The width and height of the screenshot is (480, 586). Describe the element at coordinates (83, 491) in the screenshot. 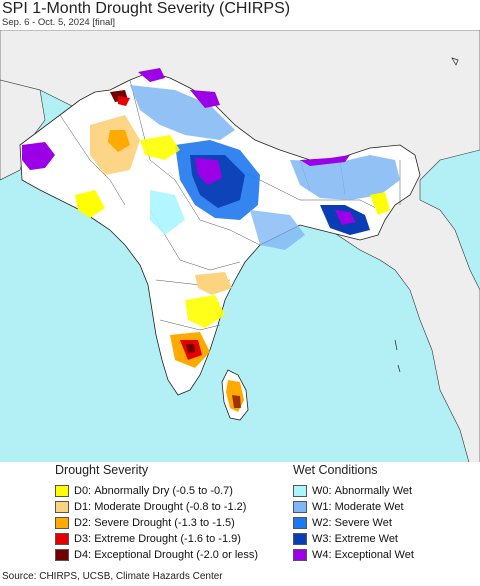

I see `legend-code: D0:` at that location.